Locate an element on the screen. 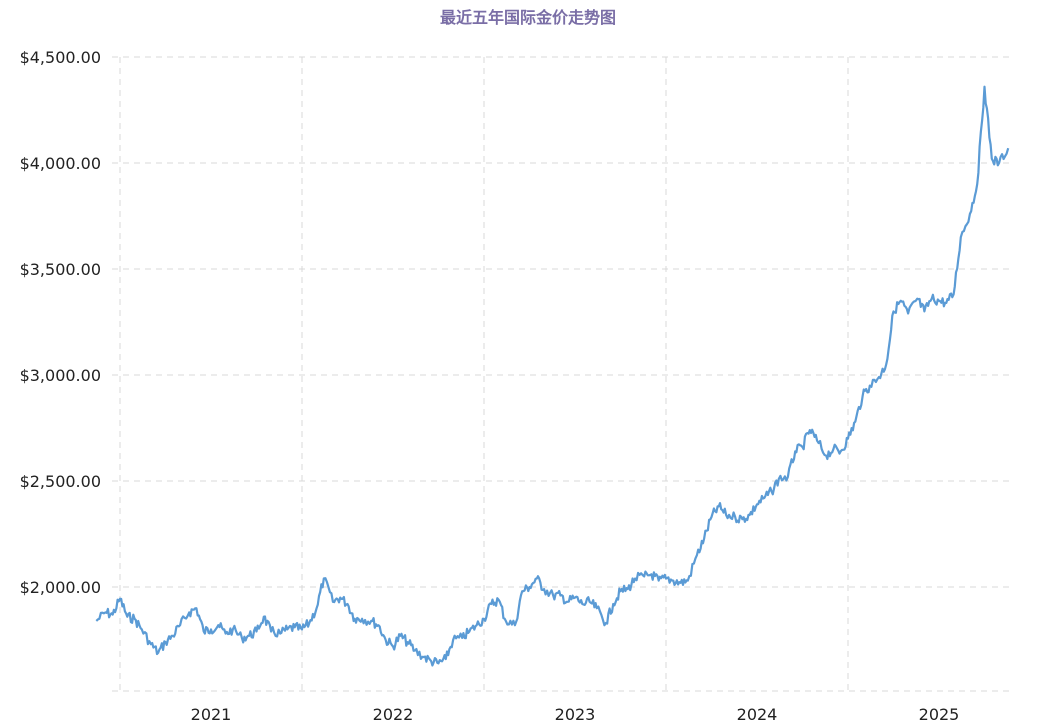  x-tick-label: 2025 is located at coordinates (939, 714).